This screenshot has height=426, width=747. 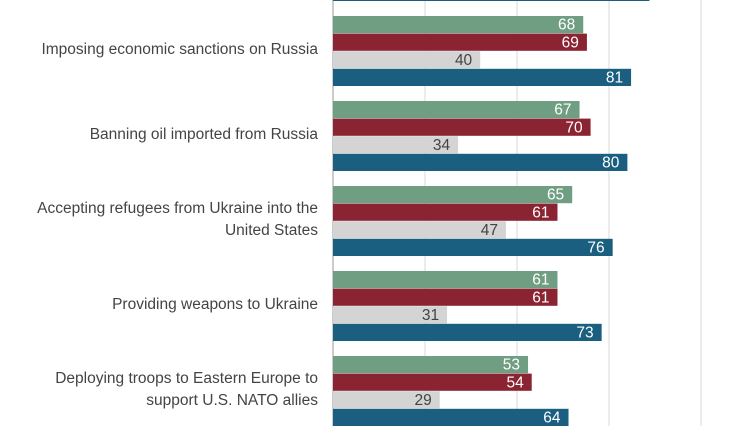 What do you see at coordinates (562, 110) in the screenshot?
I see `data-label: 67` at bounding box center [562, 110].